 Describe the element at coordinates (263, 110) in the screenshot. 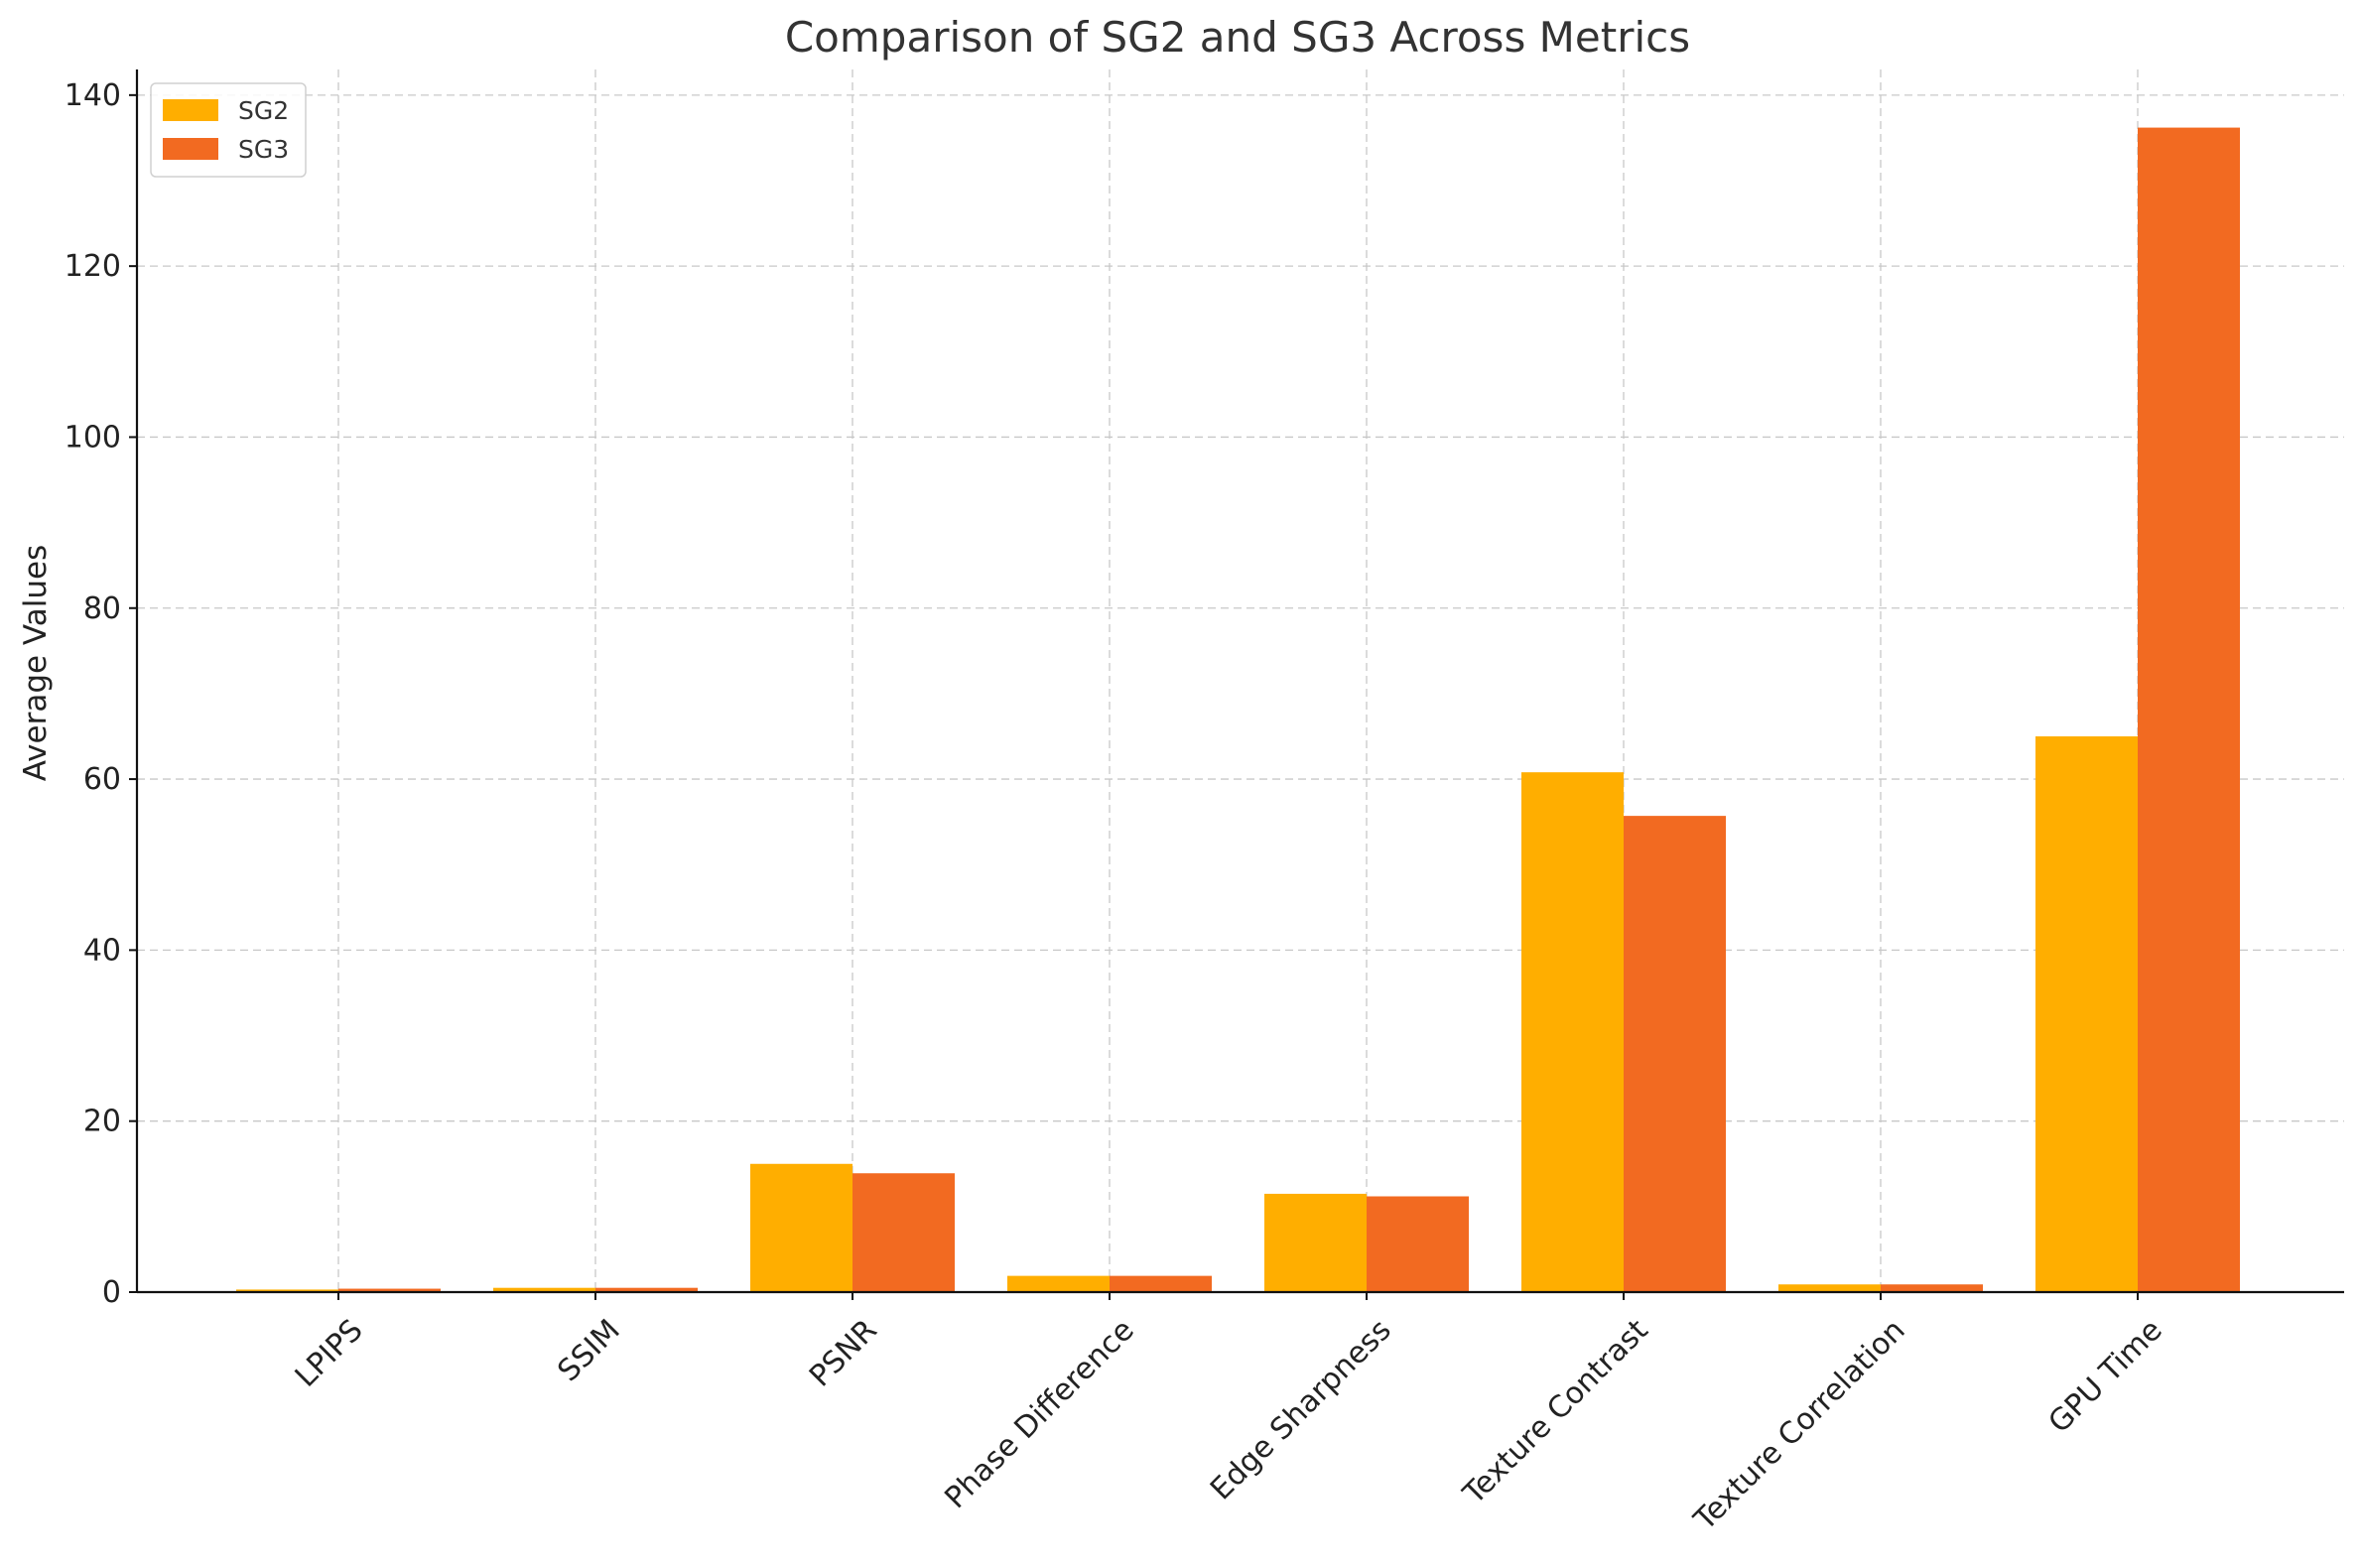

I see `legend-label-sg2: SG2` at that location.